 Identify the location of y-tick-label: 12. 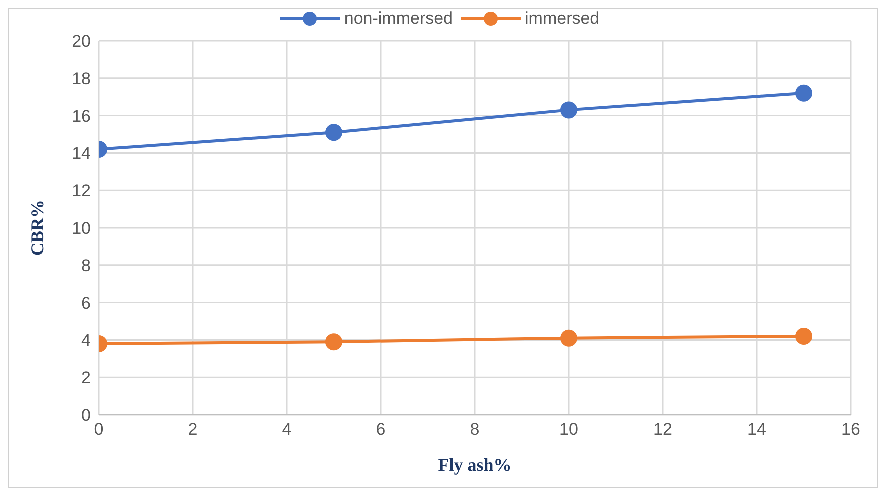
(81, 191).